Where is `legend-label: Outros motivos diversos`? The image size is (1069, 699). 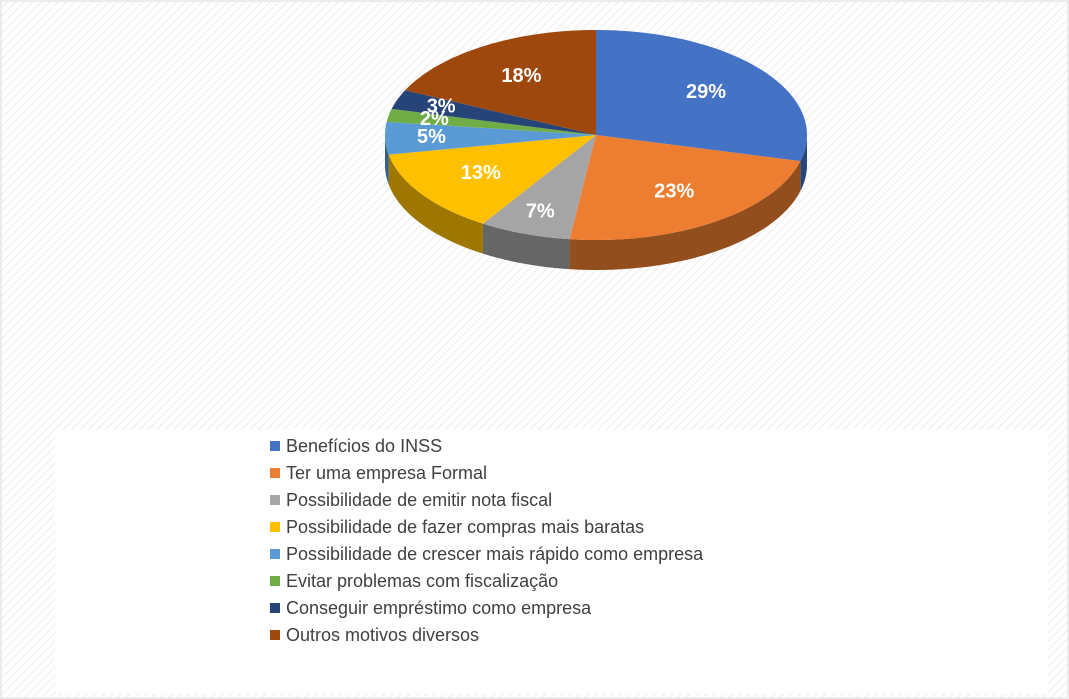
legend-label: Outros motivos diversos is located at coordinates (382, 635).